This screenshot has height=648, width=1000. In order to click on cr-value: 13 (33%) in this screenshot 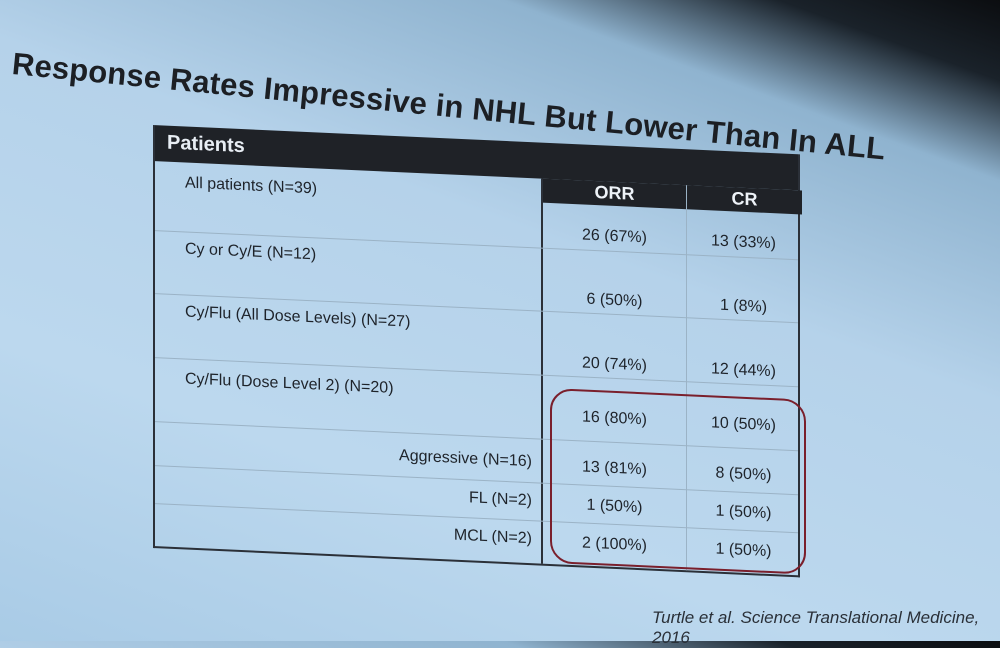, I will do `click(743, 242)`.